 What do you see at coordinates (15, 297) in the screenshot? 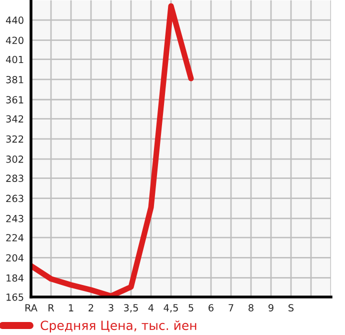
I see `y-tick-label: 165` at bounding box center [15, 297].